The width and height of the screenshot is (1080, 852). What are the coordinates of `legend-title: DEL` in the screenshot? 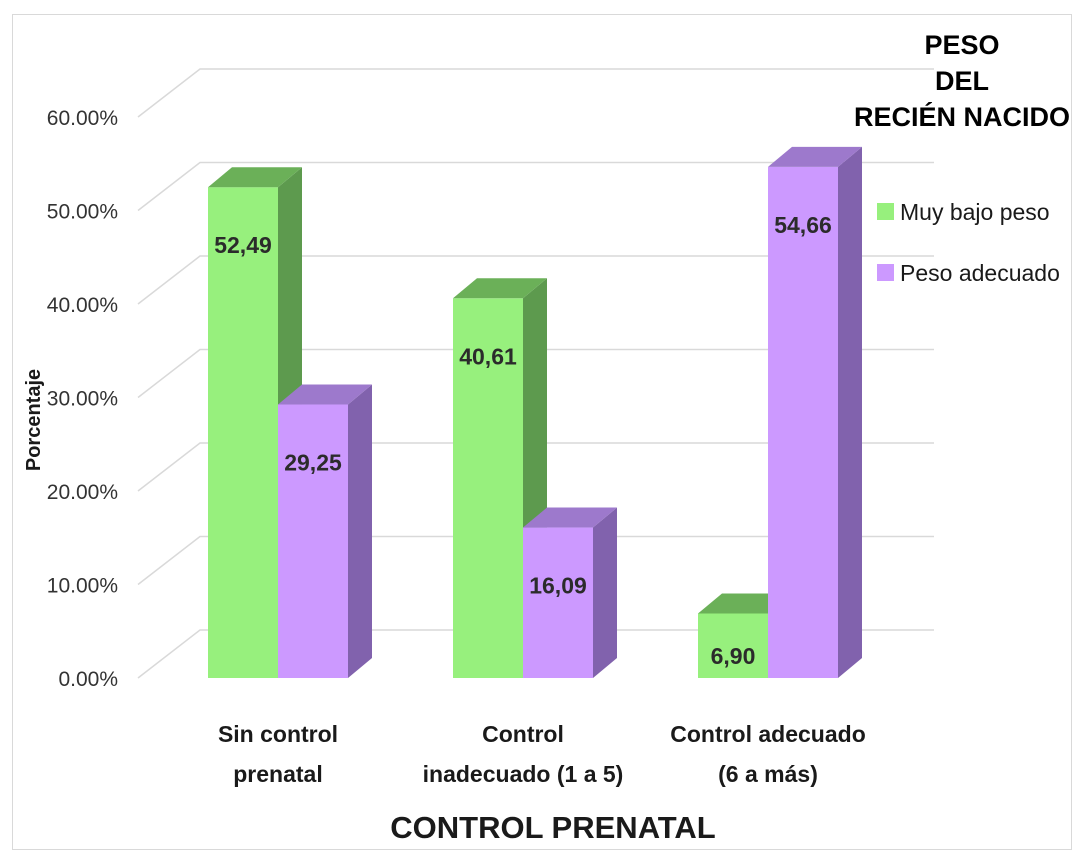 It's located at (962, 81).